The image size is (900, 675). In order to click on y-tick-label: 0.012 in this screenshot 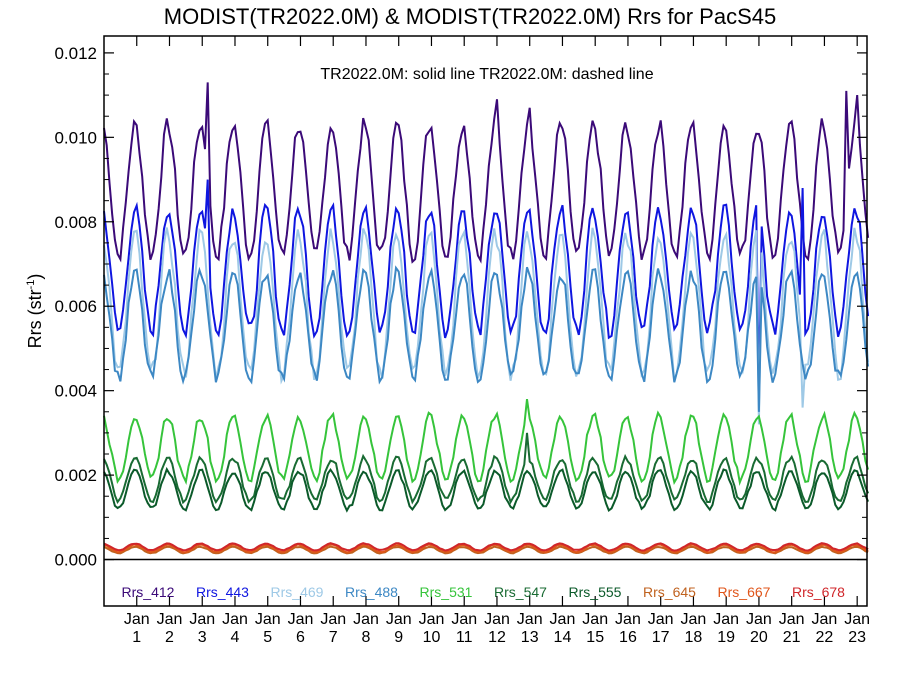, I will do `click(75, 53)`.